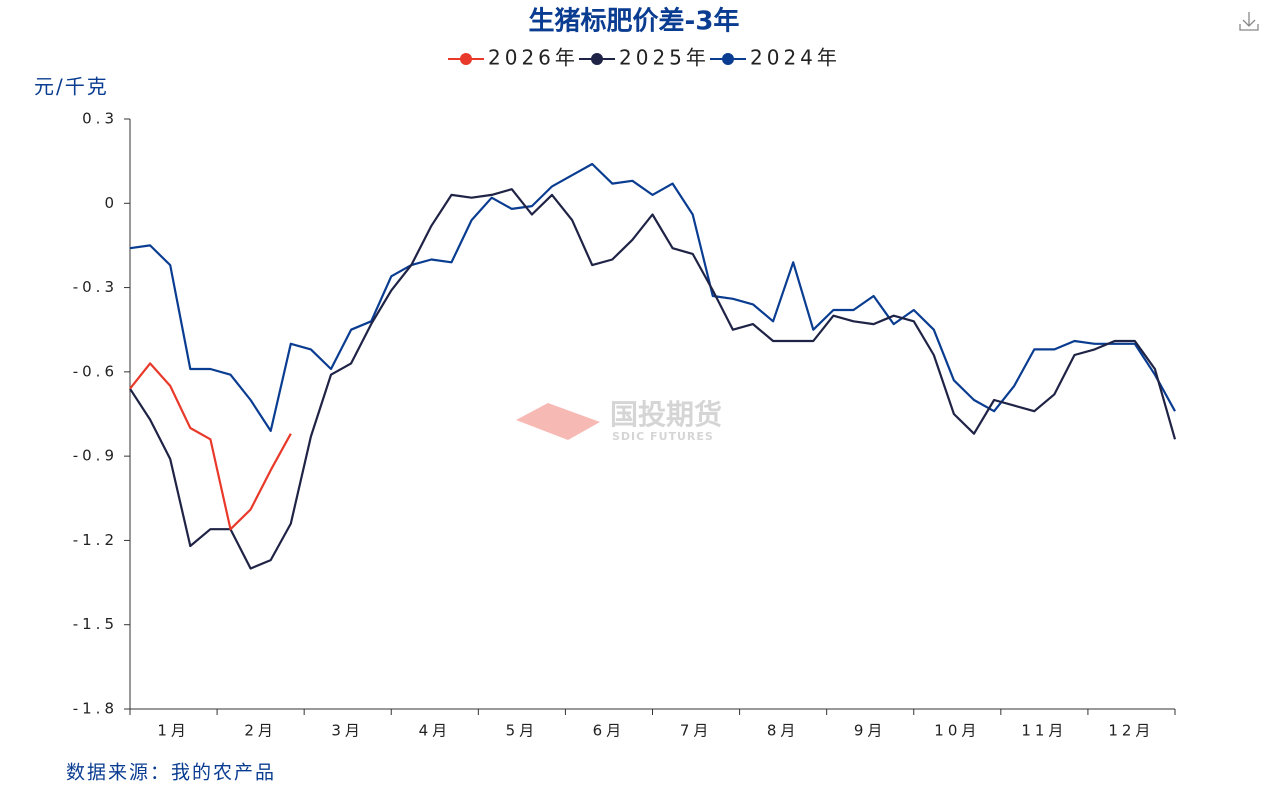 The image size is (1268, 793). What do you see at coordinates (696, 731) in the screenshot?
I see `x-tick-label: 7月` at bounding box center [696, 731].